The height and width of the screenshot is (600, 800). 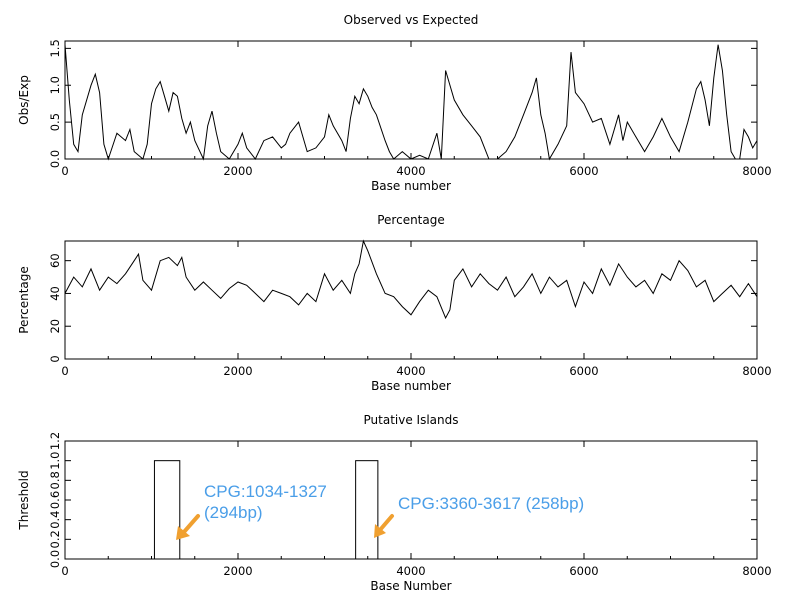 I want to click on y-tick-label: 0.5, so click(x=55, y=122).